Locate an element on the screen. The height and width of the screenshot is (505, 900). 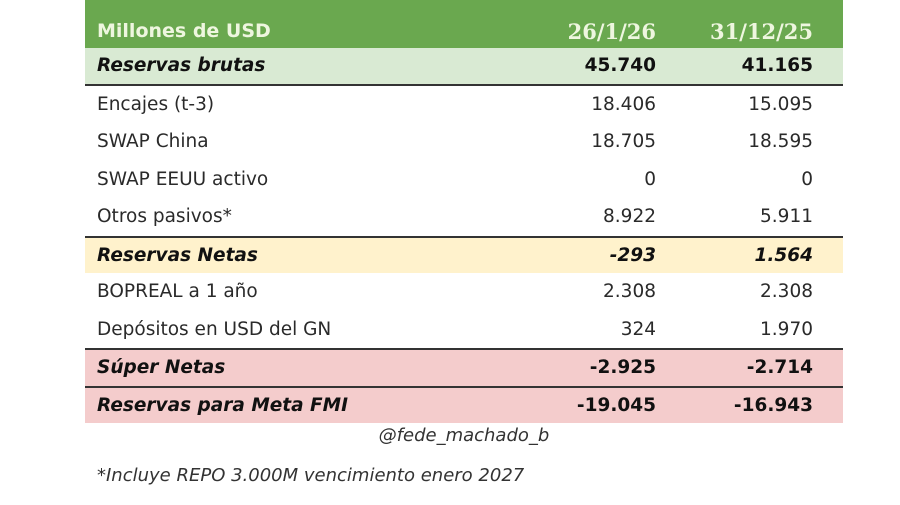
row-value-2: 41.165 is located at coordinates (777, 66).